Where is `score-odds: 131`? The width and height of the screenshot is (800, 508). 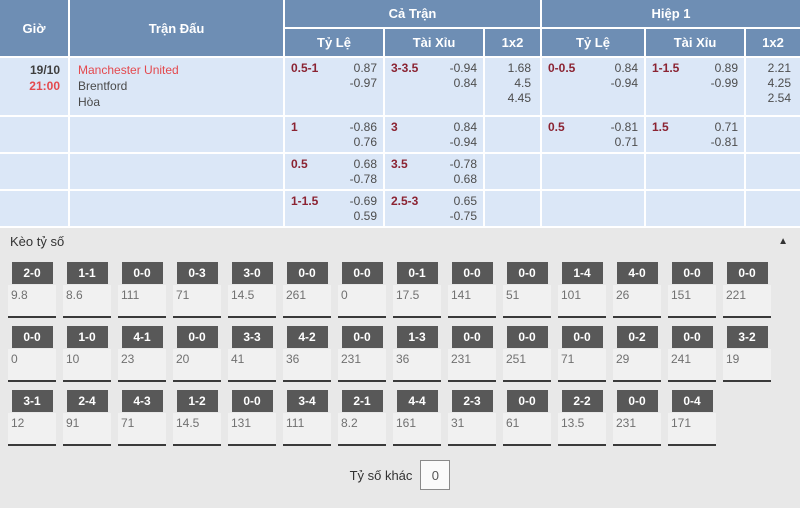
score-odds: 131 is located at coordinates (252, 429).